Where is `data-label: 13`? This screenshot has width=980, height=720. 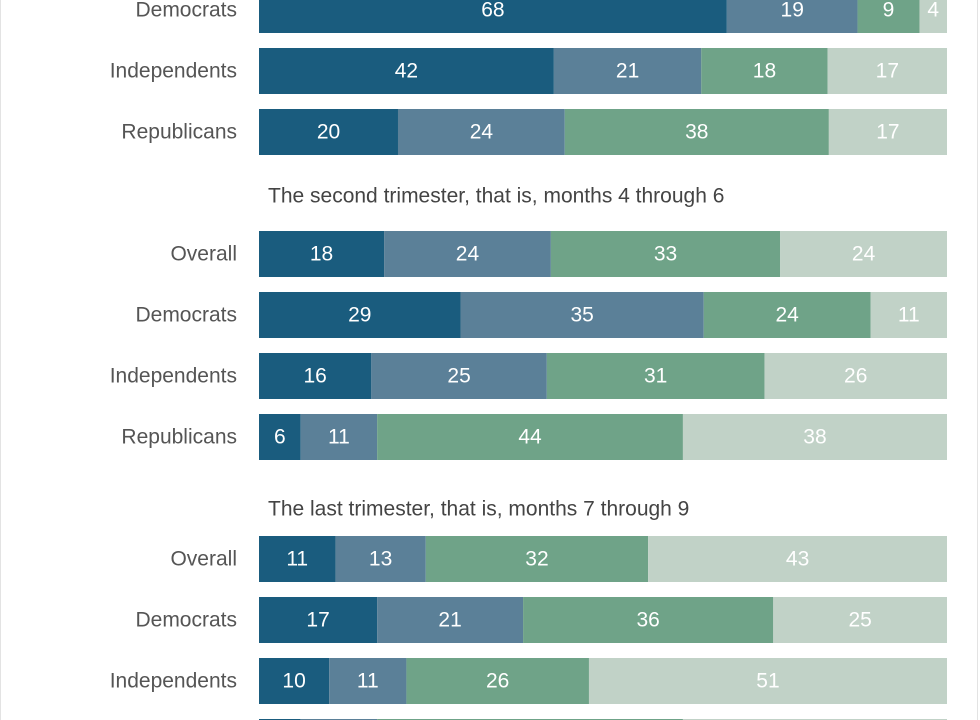 data-label: 13 is located at coordinates (380, 559).